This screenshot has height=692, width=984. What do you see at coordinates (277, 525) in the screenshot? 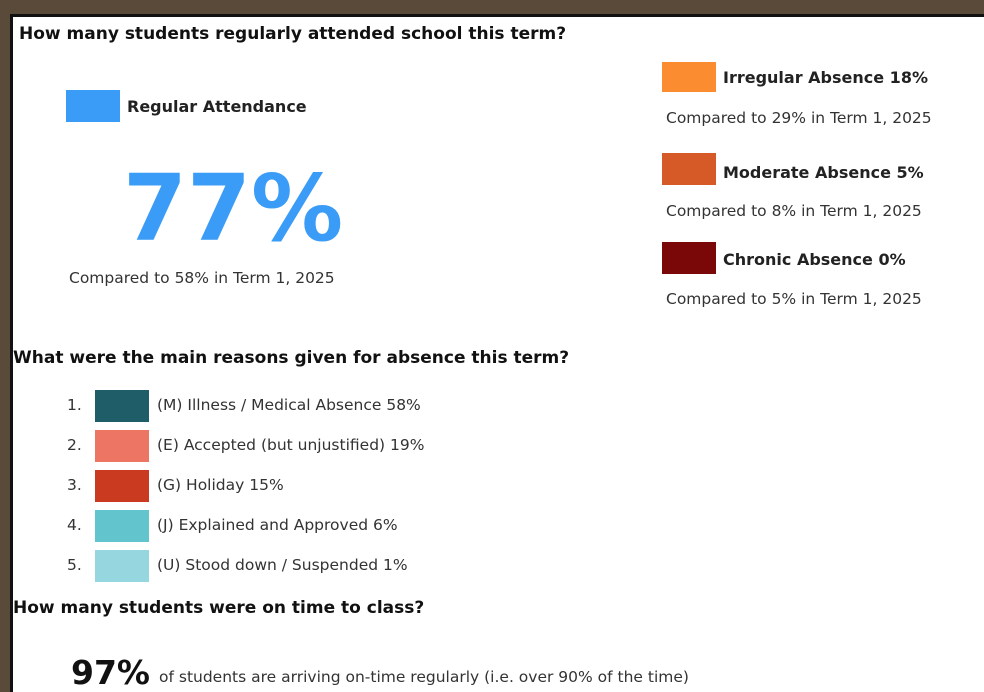
I see `list-label: (J) Explained and Approved 6%` at bounding box center [277, 525].